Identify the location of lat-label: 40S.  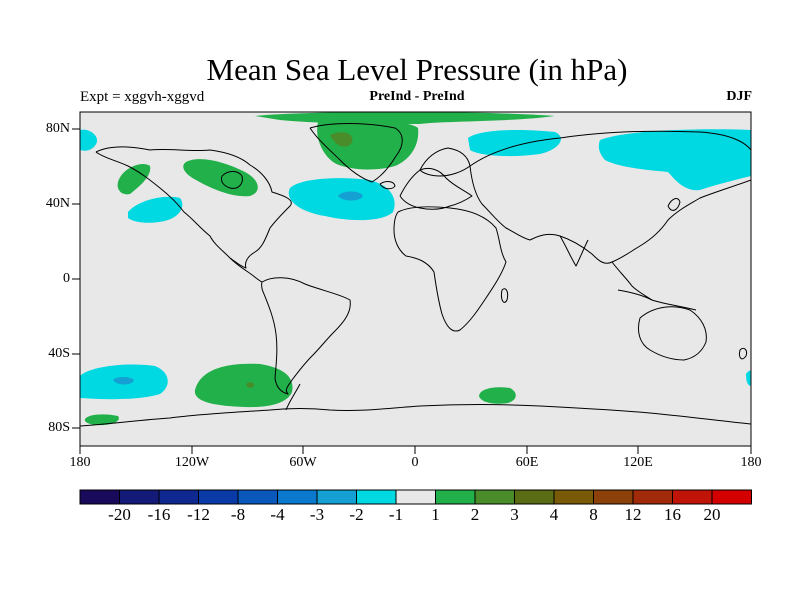
(59, 353).